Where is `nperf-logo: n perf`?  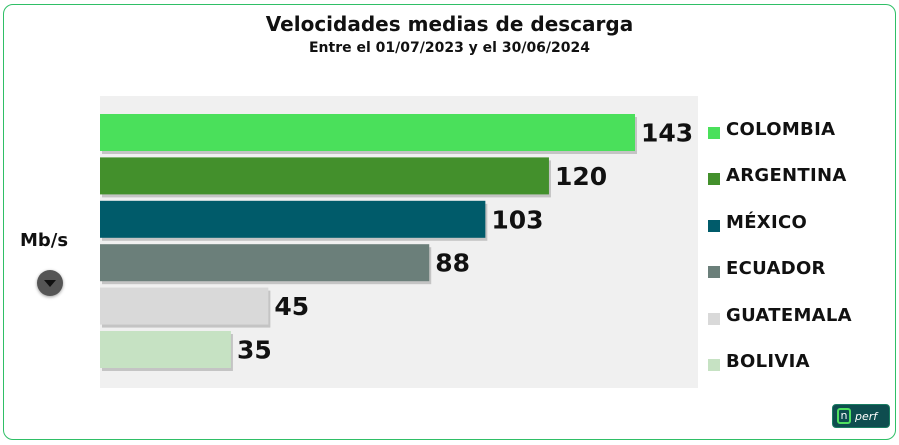 nperf-logo: n perf is located at coordinates (861, 416).